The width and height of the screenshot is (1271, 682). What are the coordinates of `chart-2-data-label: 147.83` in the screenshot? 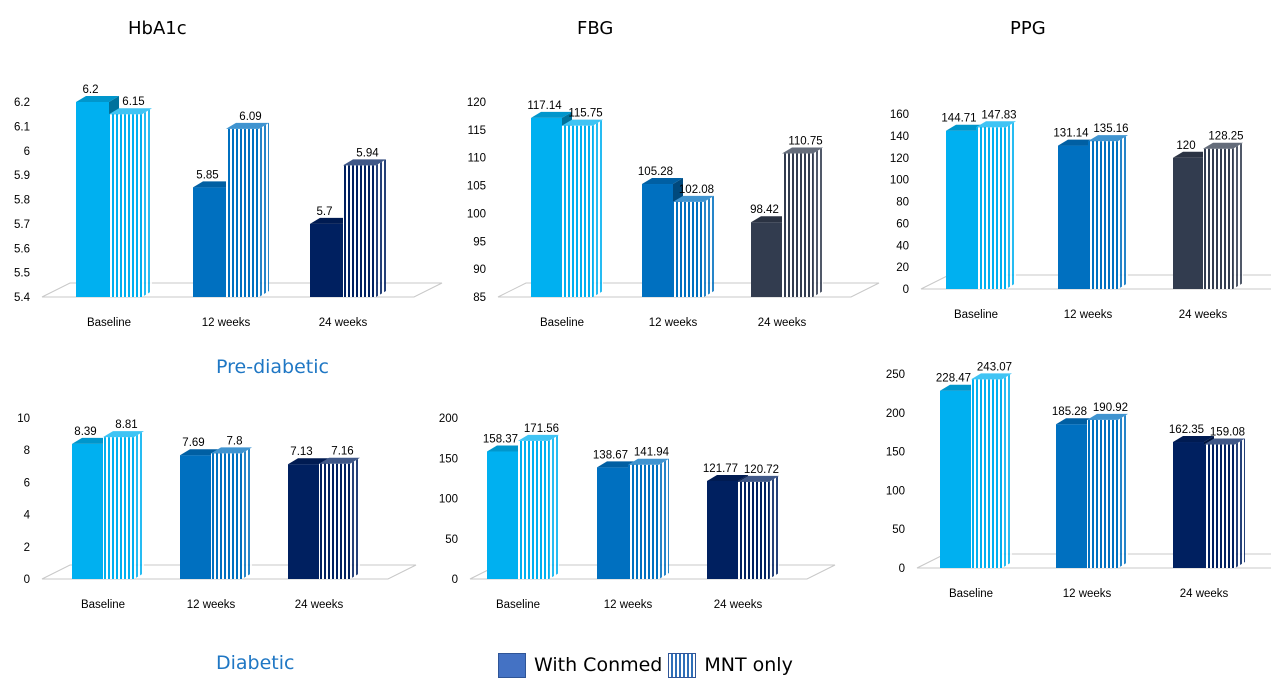 It's located at (998, 115).